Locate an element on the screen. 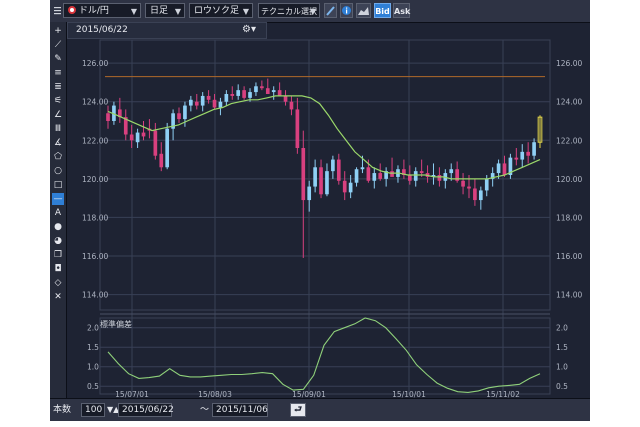 Image resolution: width=640 pixels, height=427 pixels. pen-tool-button is located at coordinates (330, 10).